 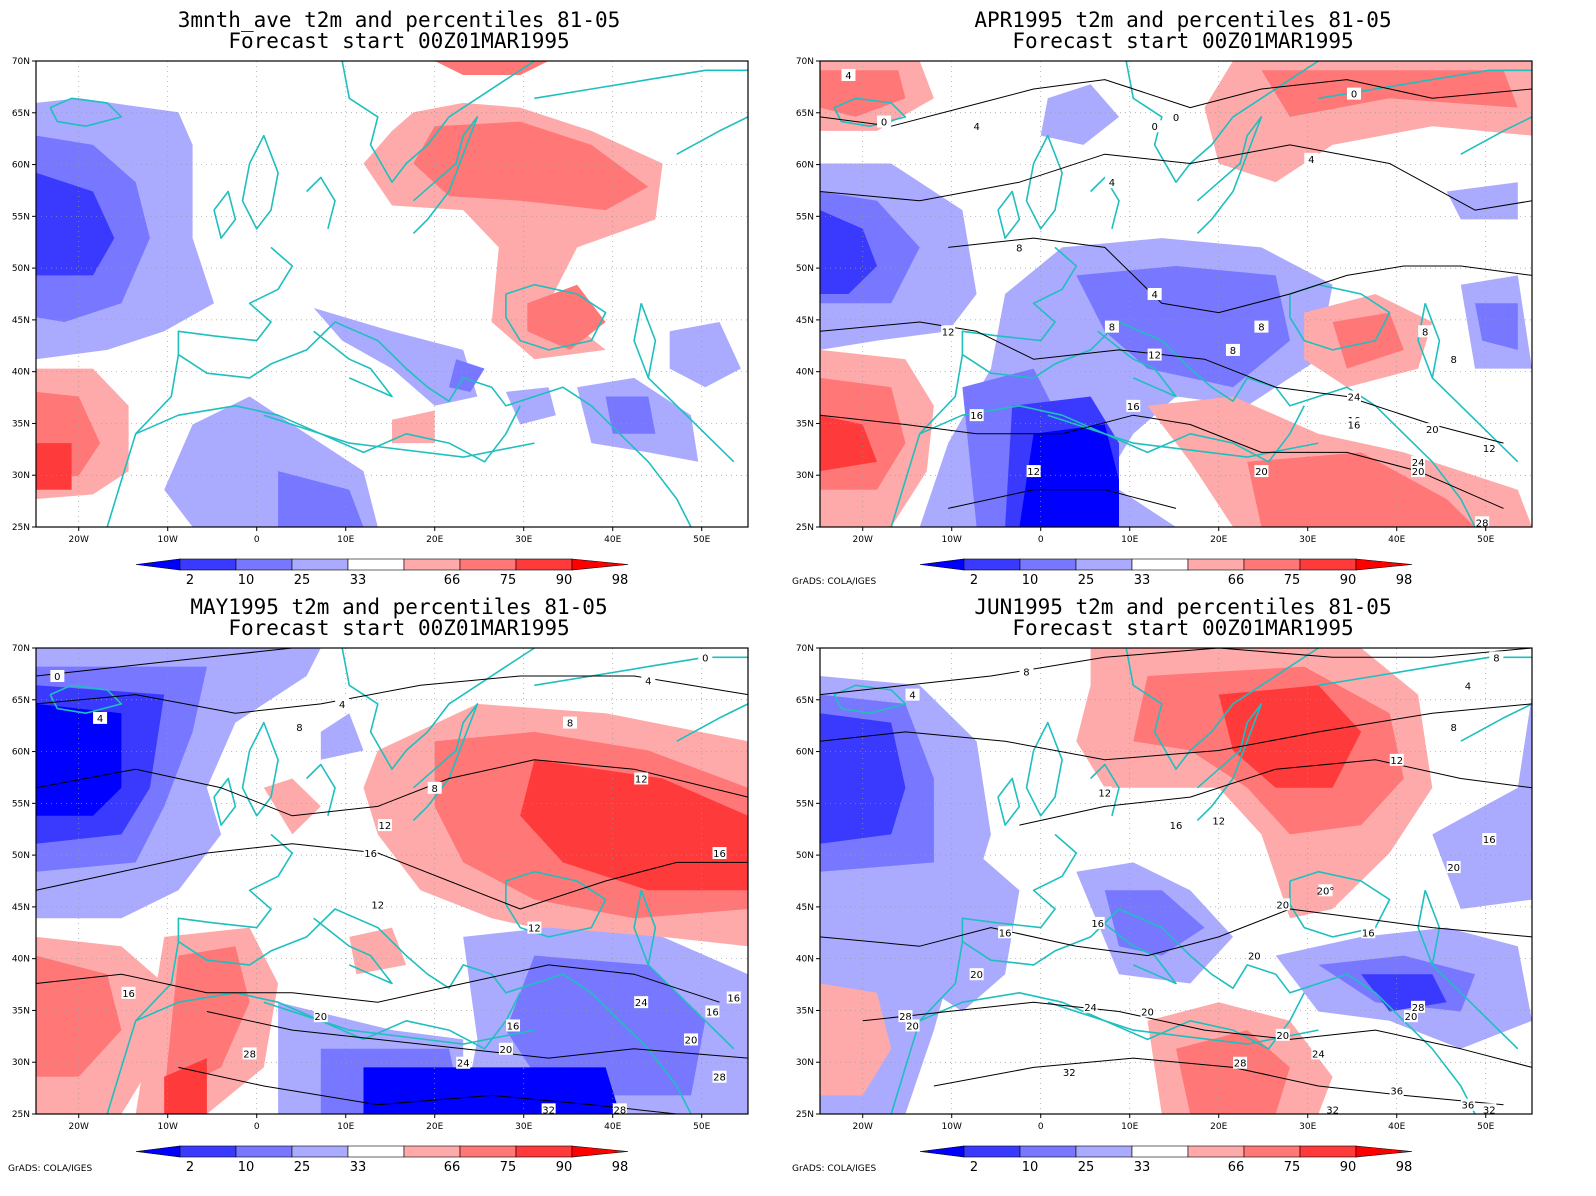 What do you see at coordinates (805, 960) in the screenshot?
I see `lat-label: 40N` at bounding box center [805, 960].